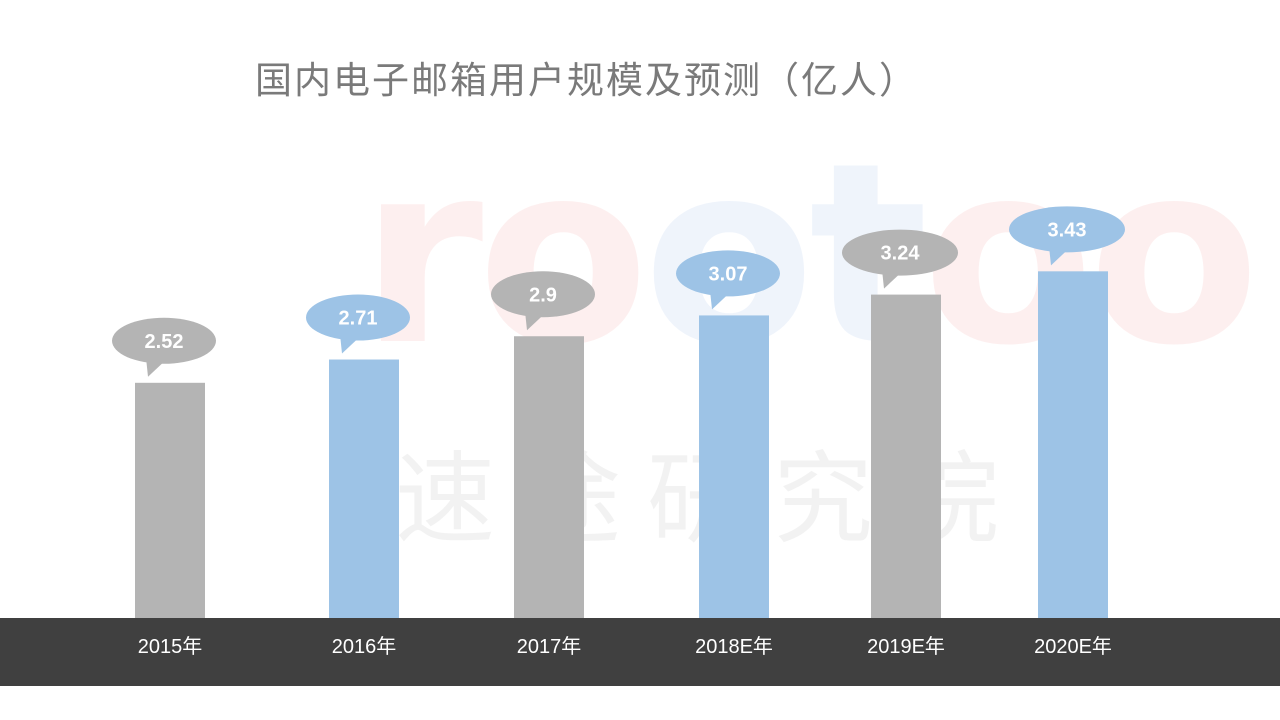  What do you see at coordinates (364, 646) in the screenshot?
I see `x-tick-label: 2016年` at bounding box center [364, 646].